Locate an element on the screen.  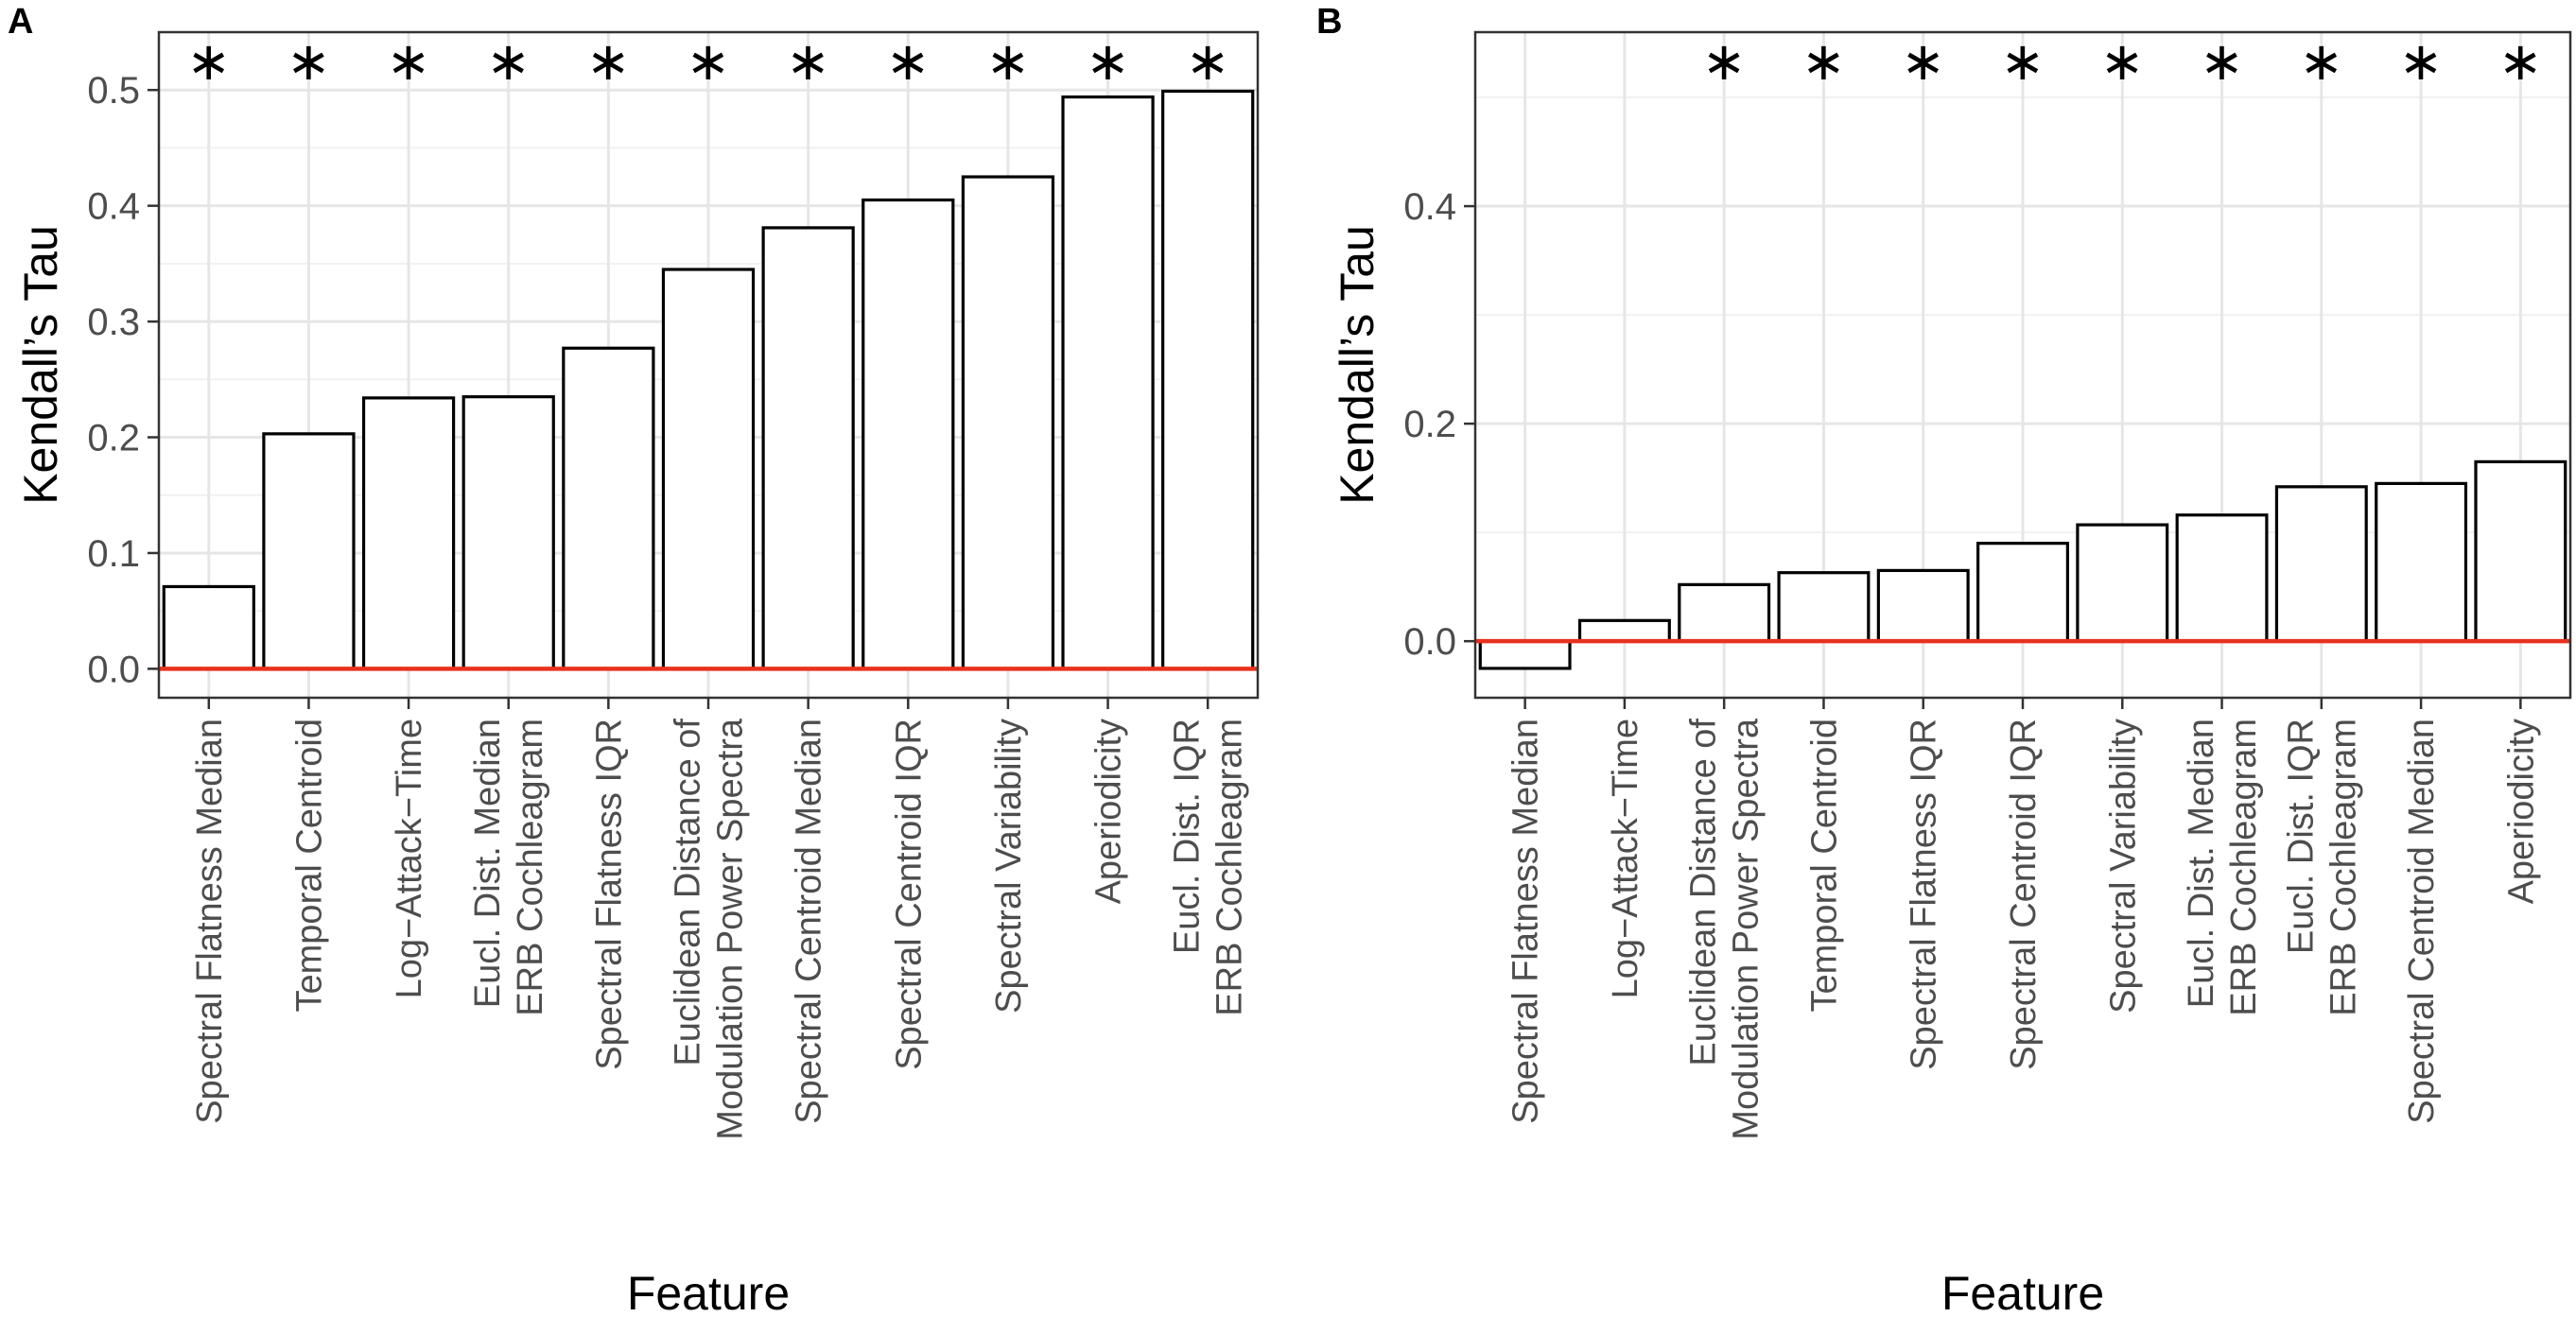
y-tick-label: 0.1 is located at coordinates (113, 554).